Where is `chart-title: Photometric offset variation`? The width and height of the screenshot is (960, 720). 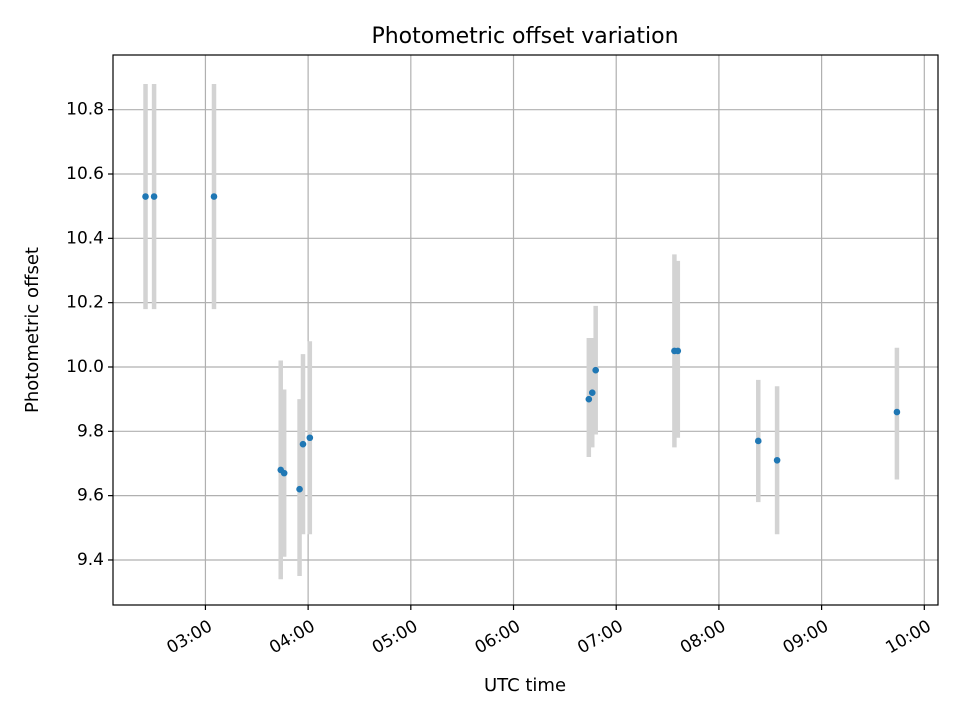
chart-title: Photometric offset variation is located at coordinates (524, 36).